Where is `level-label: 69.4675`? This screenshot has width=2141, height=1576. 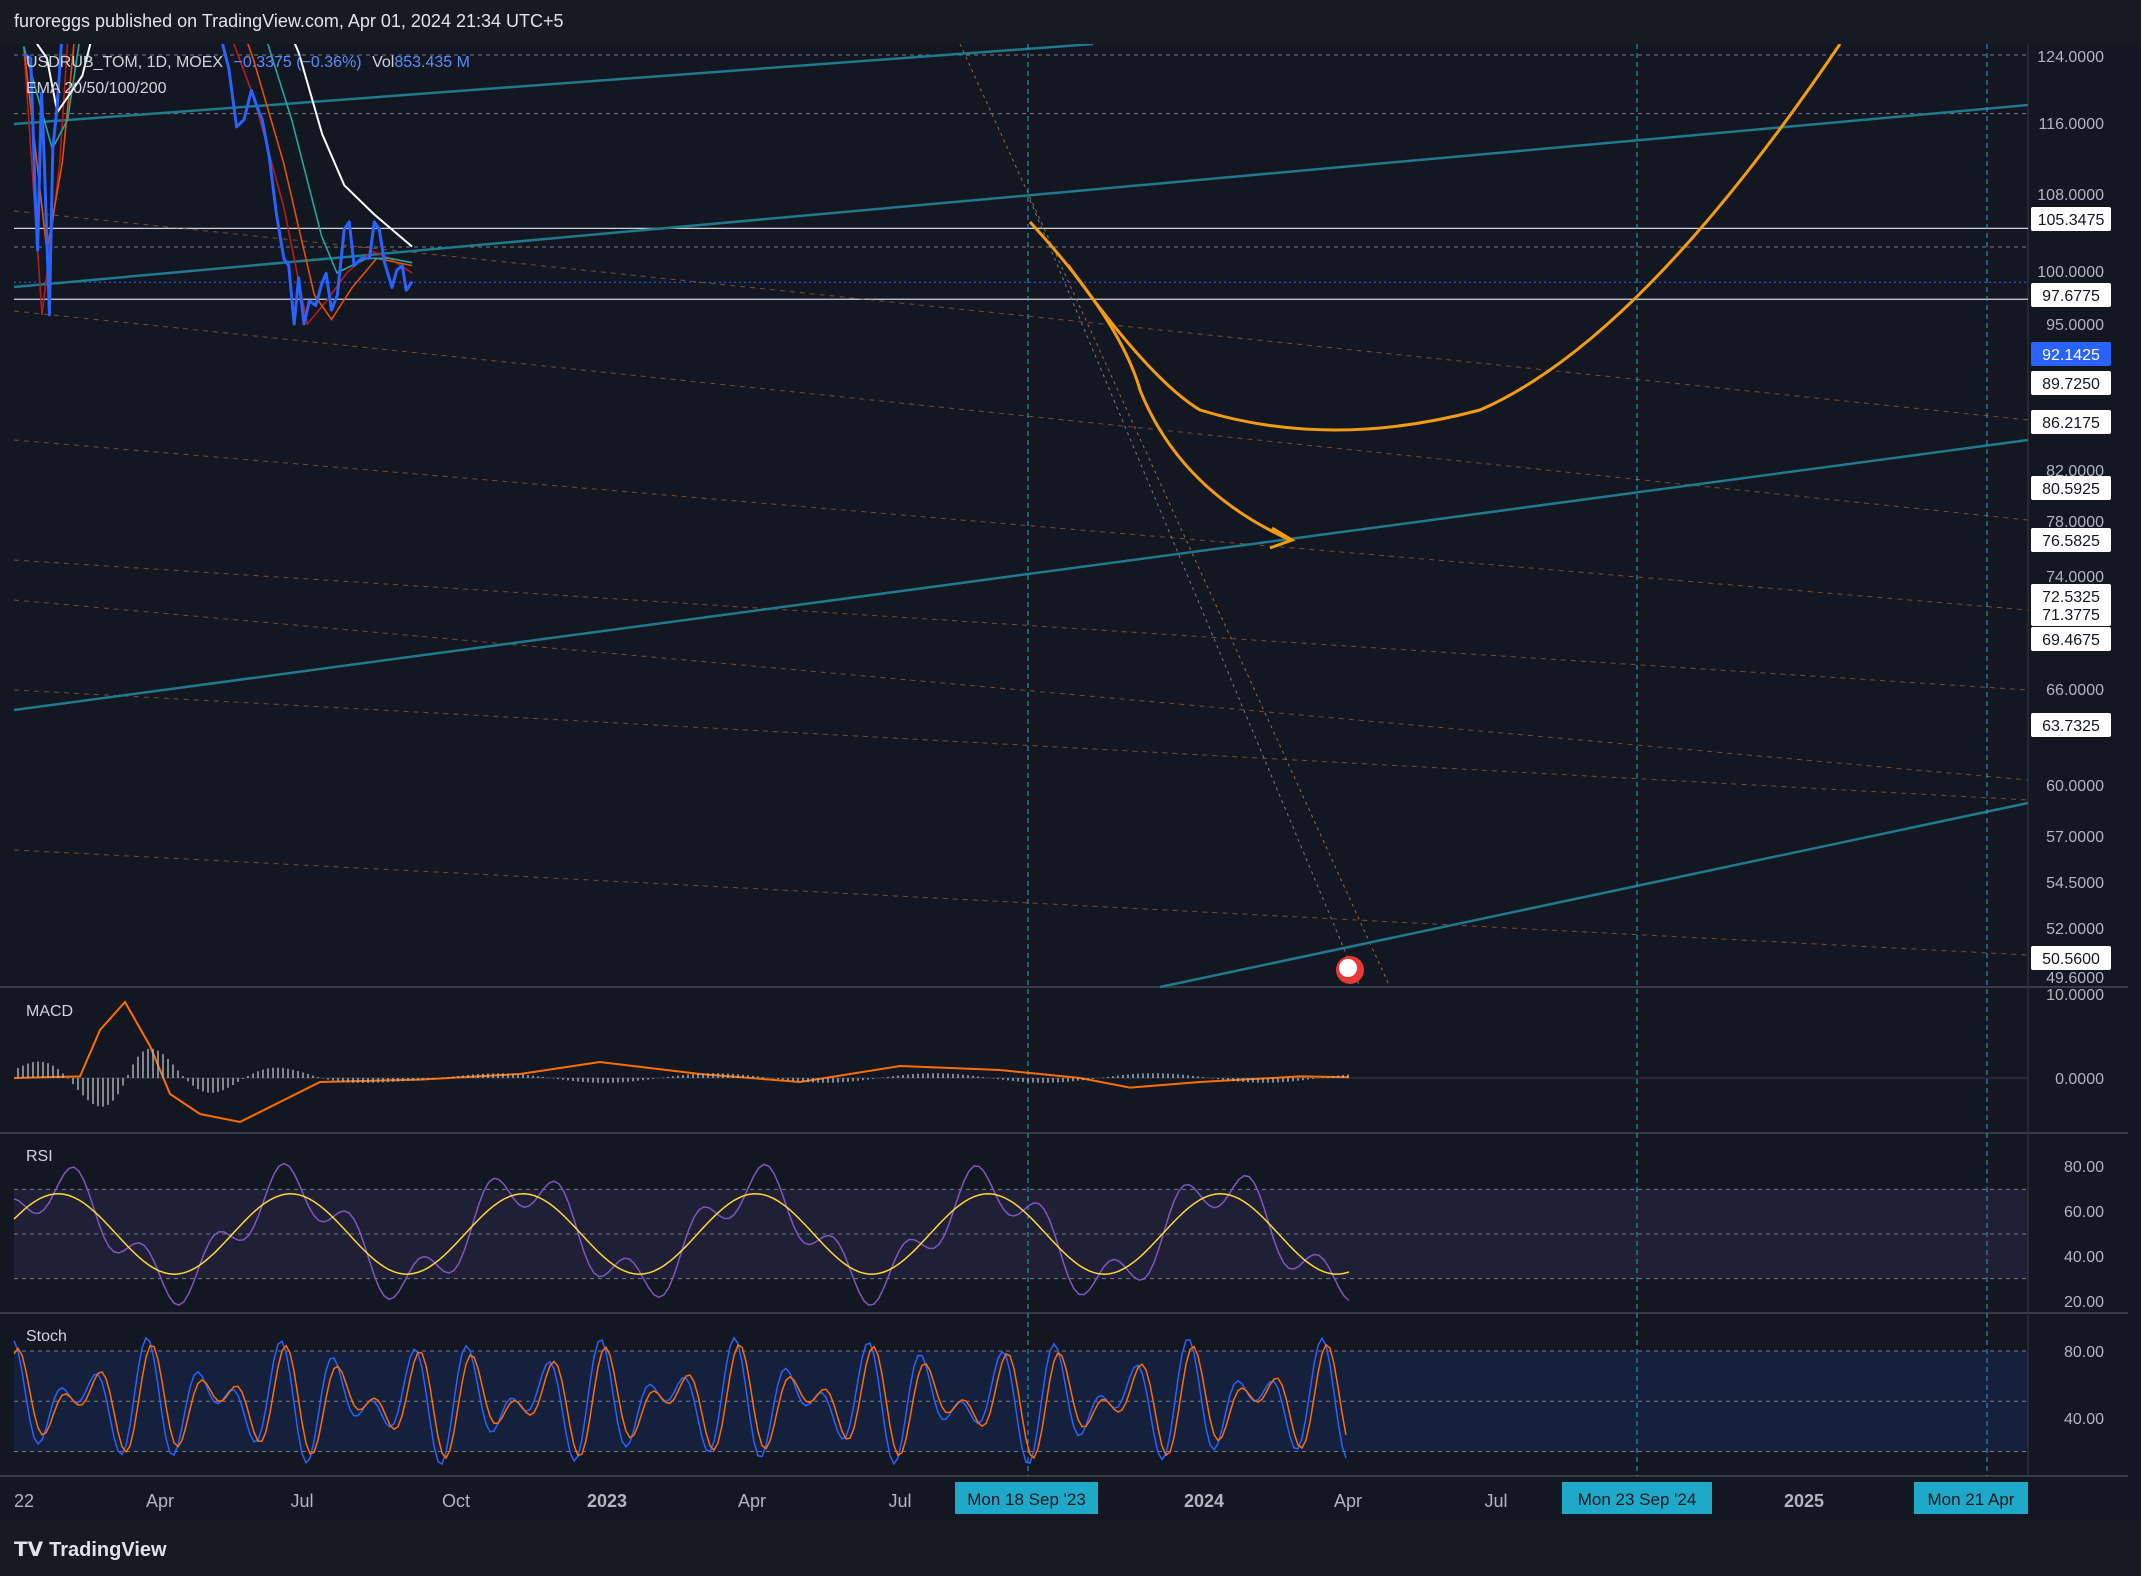 level-label: 69.4675 is located at coordinates (2071, 640).